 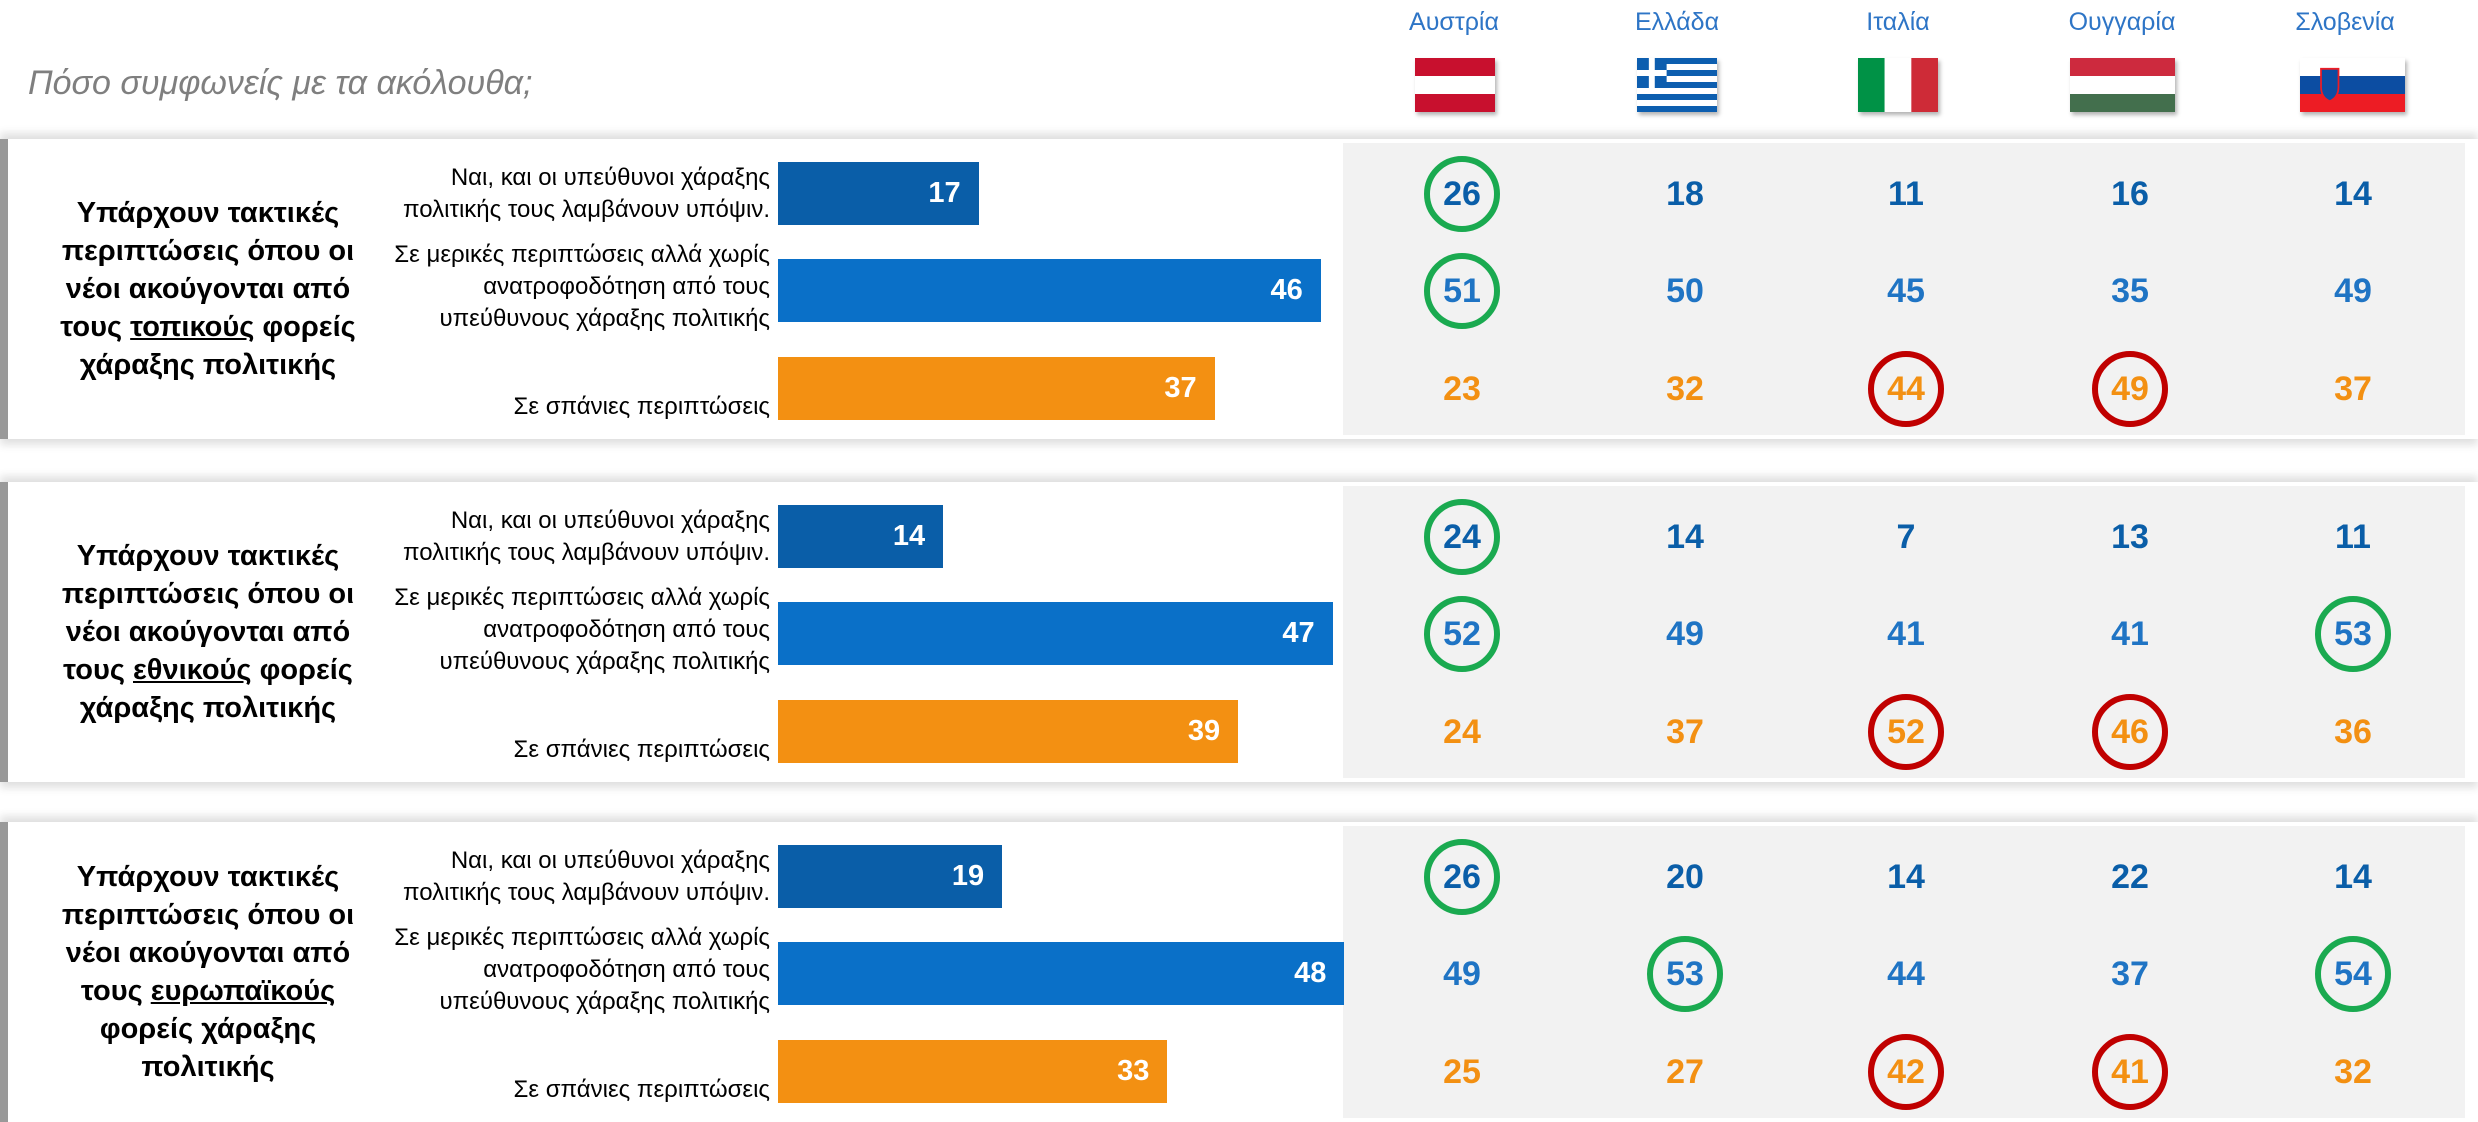 I want to click on bar: 39, so click(x=1008, y=731).